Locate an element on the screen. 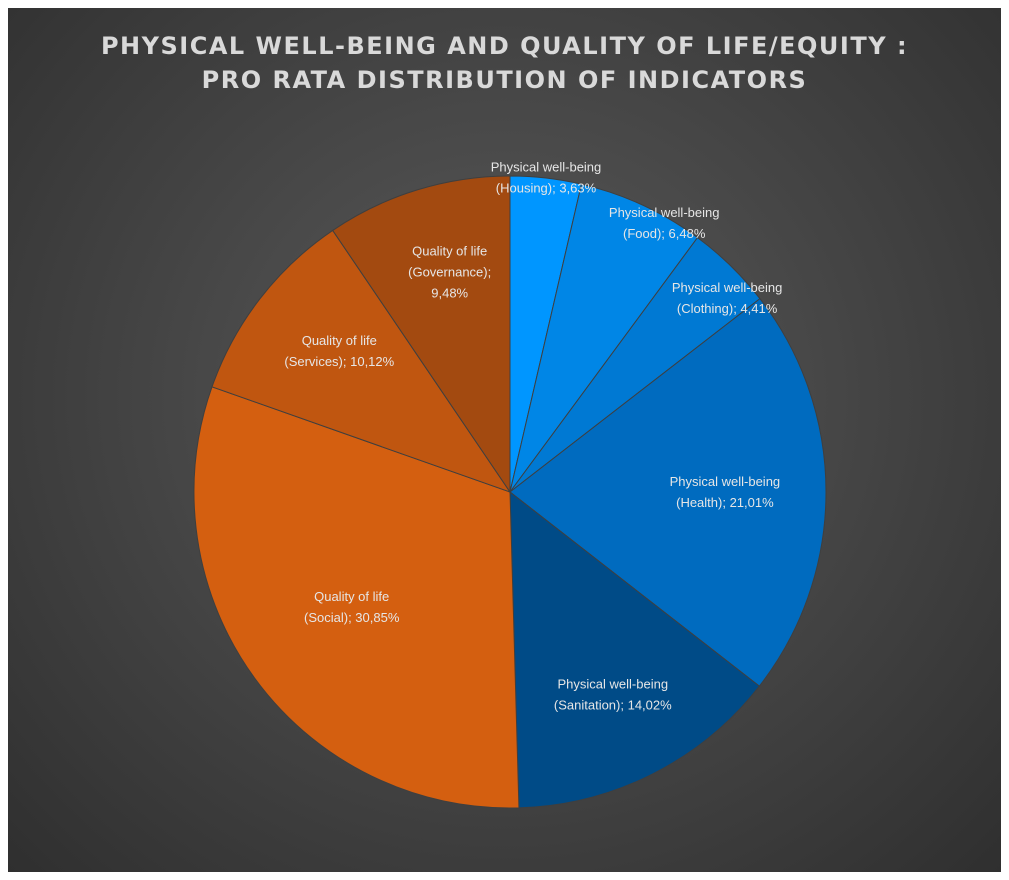 Image resolution: width=1009 pixels, height=880 pixels. slice-label: Physical well-being (Sanitation); 14,02% is located at coordinates (613, 695).